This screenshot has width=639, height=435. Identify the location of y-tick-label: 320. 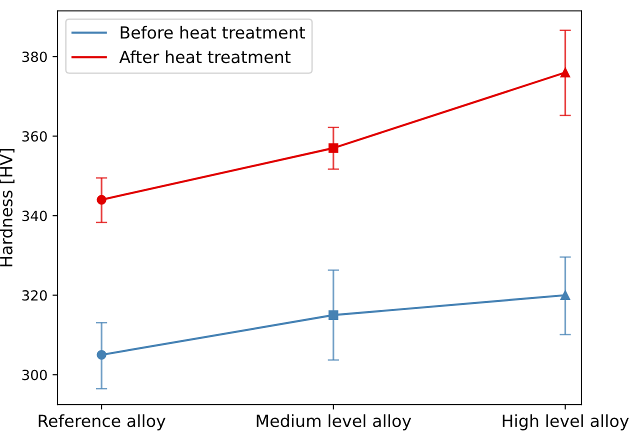
(34, 295).